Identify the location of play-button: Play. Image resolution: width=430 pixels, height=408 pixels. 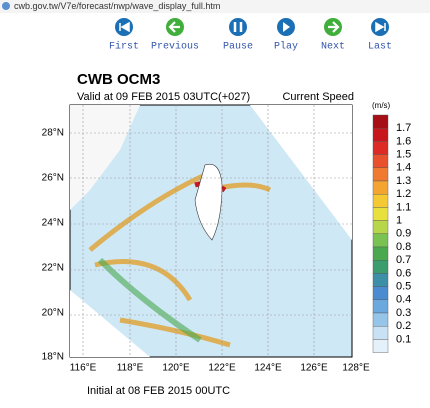
(286, 35).